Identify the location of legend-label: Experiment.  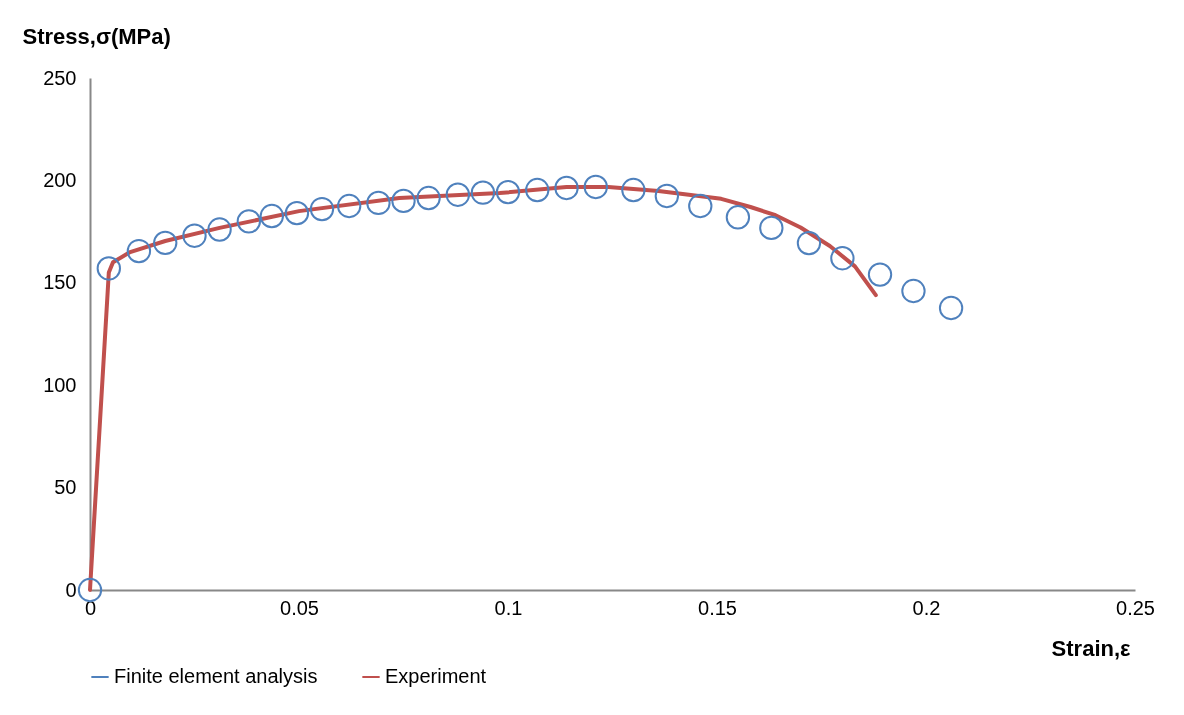
(436, 676).